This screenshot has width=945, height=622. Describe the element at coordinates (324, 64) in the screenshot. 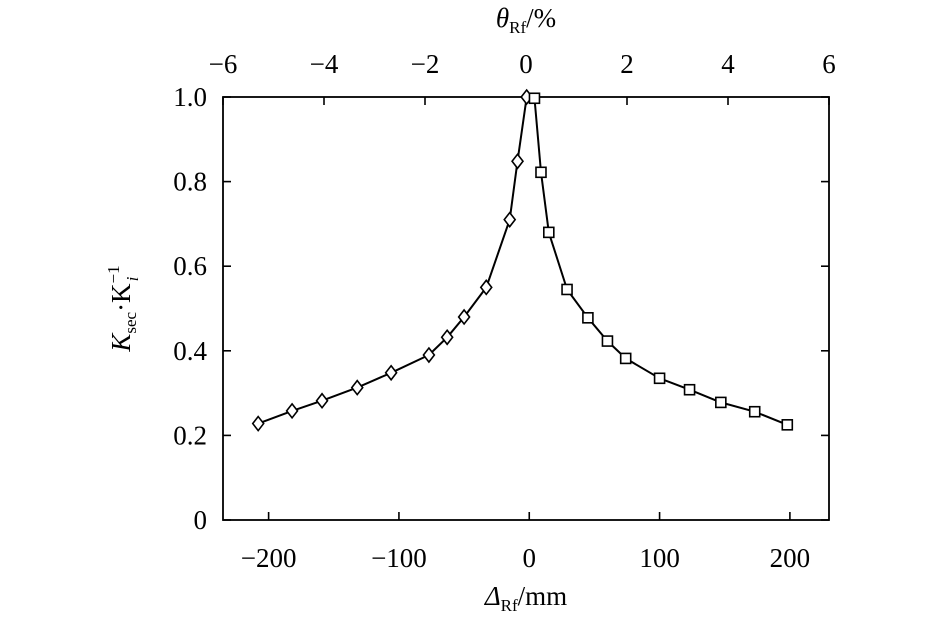

I see `top-tick-label: −4` at that location.